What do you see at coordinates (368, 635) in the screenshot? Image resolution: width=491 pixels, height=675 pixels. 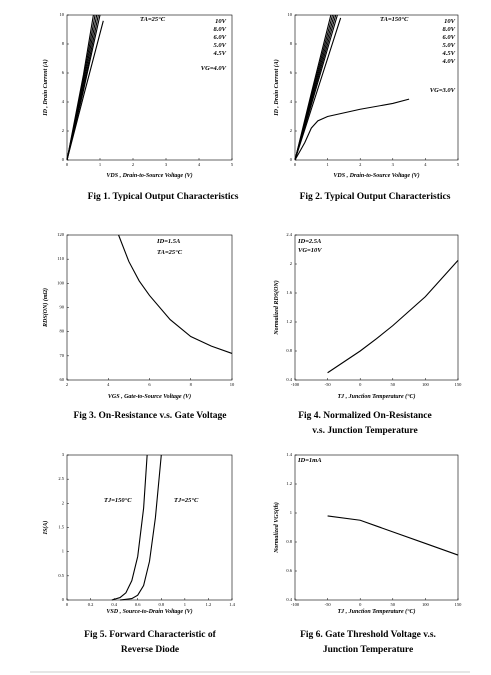 I see `figure-caption: Fig 6. Gate Threshold Voltage v.s.` at bounding box center [368, 635].